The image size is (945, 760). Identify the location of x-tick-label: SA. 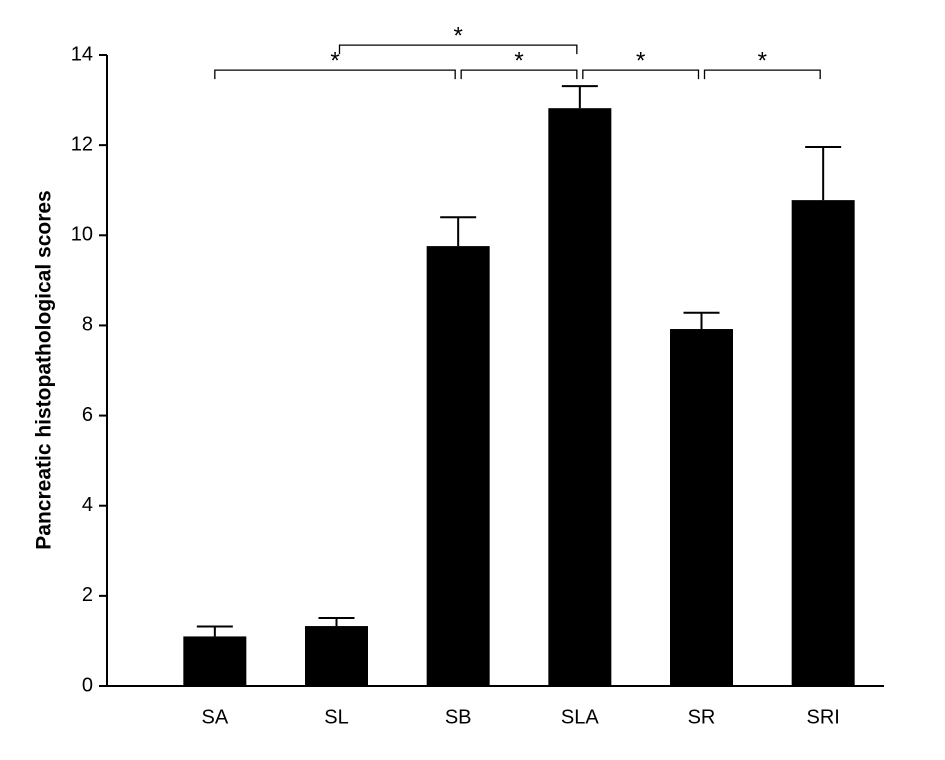
(214, 717).